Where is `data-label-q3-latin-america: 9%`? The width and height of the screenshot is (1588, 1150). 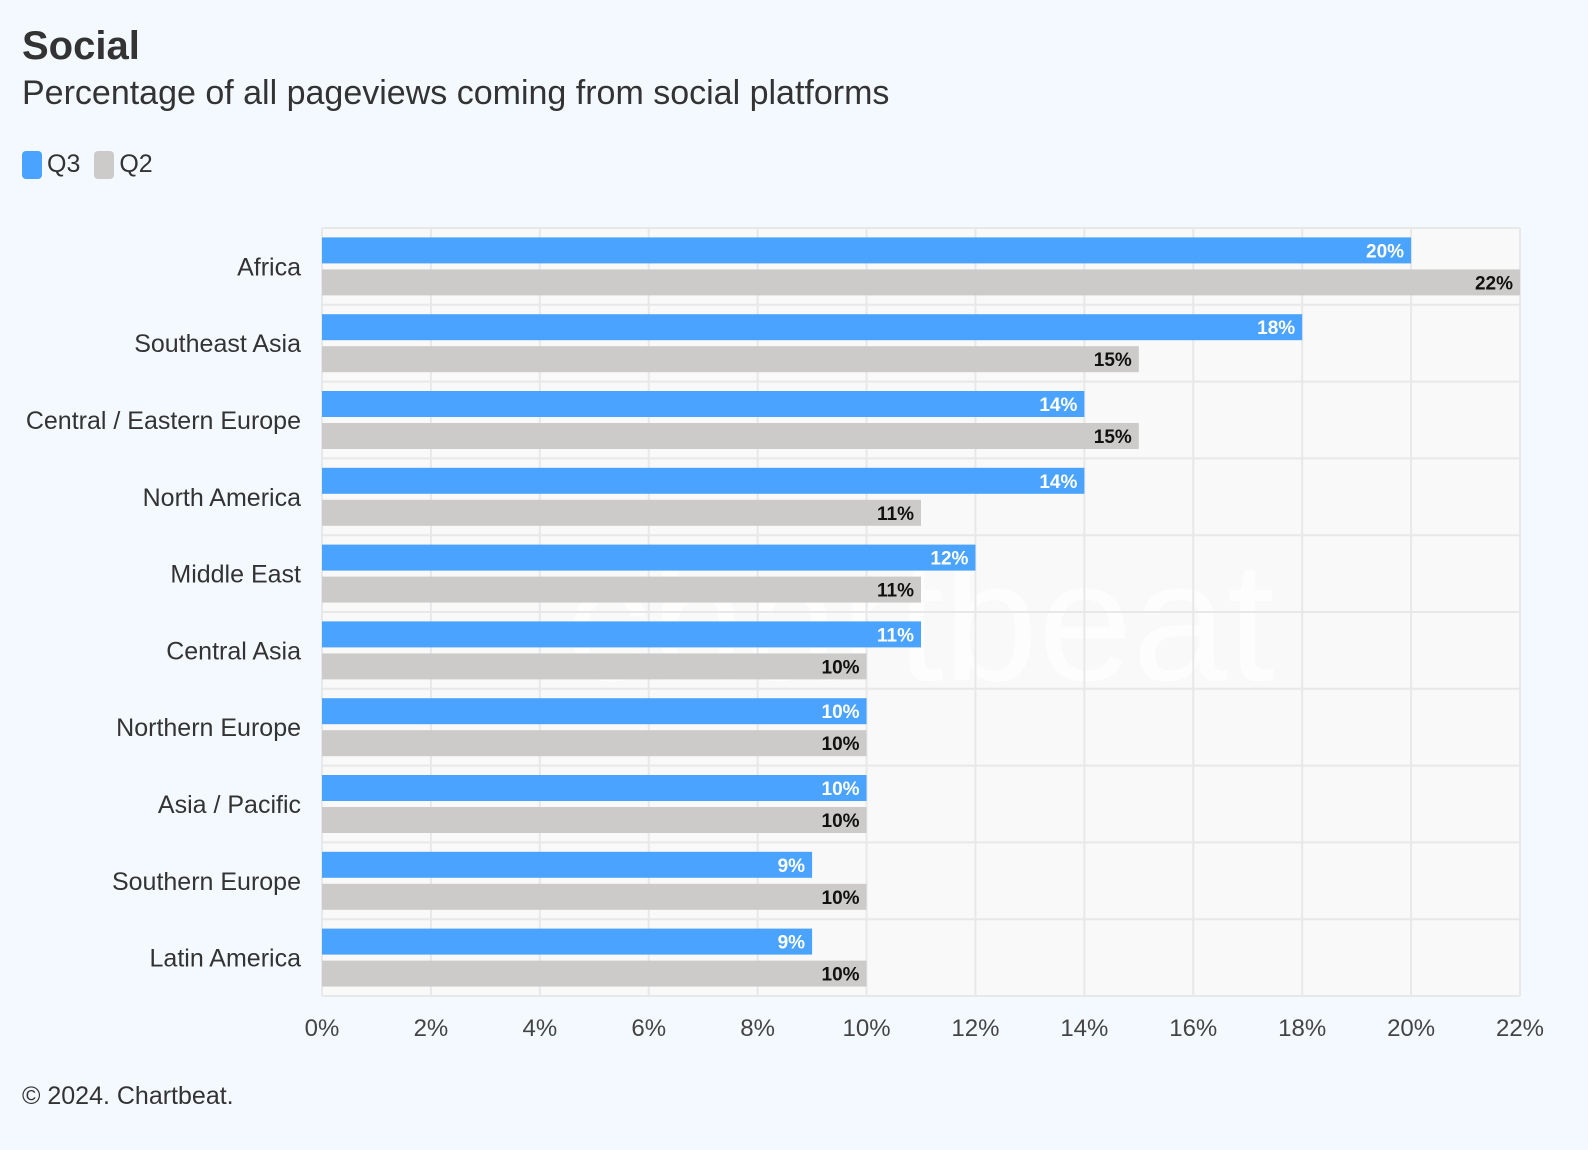
data-label-q3-latin-america: 9% is located at coordinates (792, 943).